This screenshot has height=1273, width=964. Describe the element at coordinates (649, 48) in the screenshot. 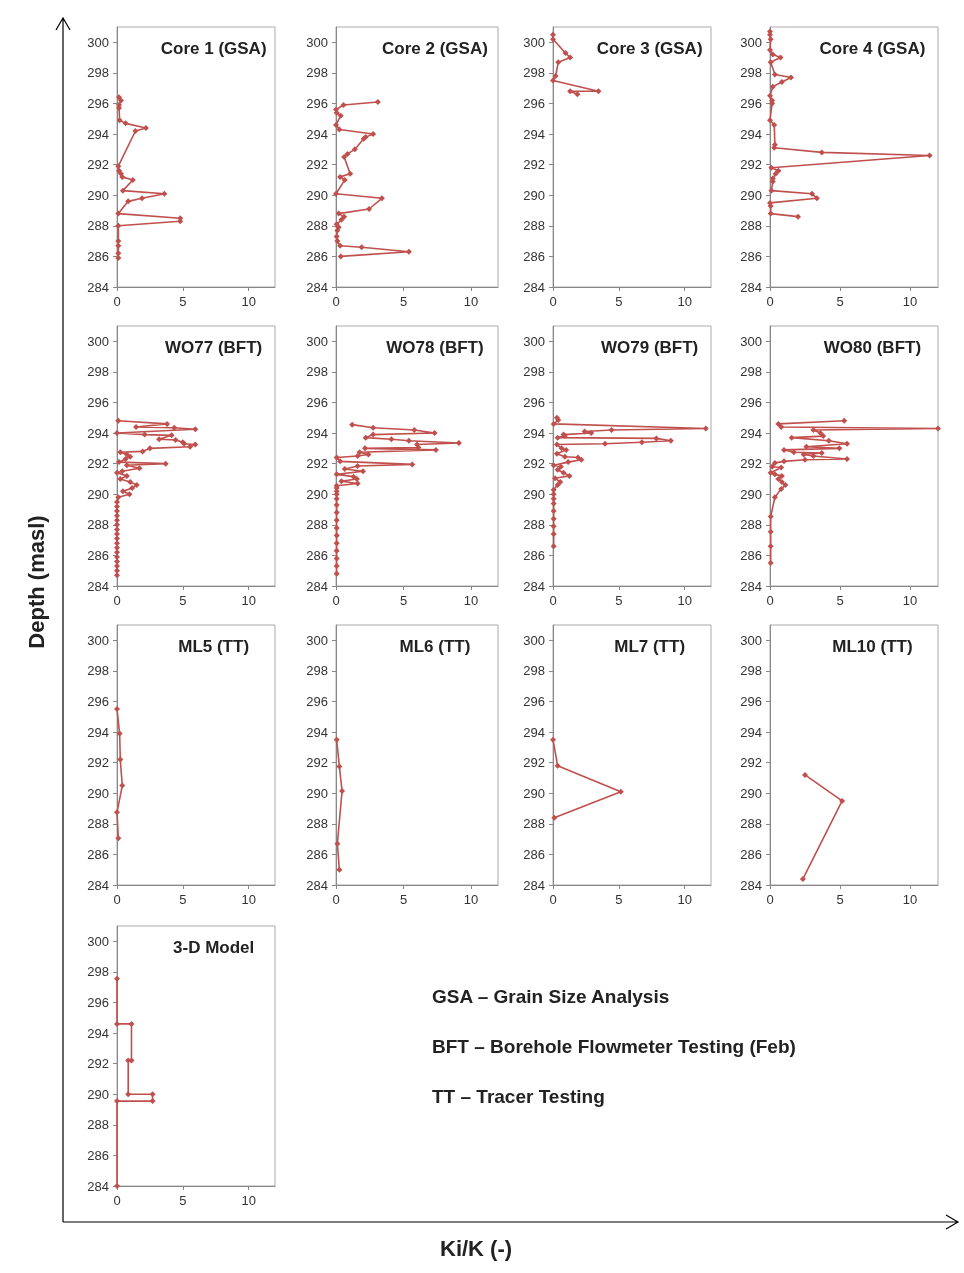

I see `text: Core 3 (GSA)` at that location.